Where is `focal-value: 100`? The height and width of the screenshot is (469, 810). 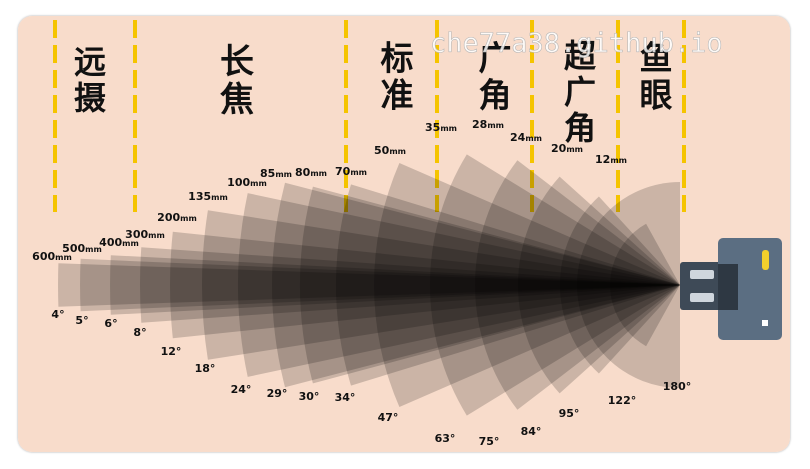
focal-value: 100 is located at coordinates (238, 182).